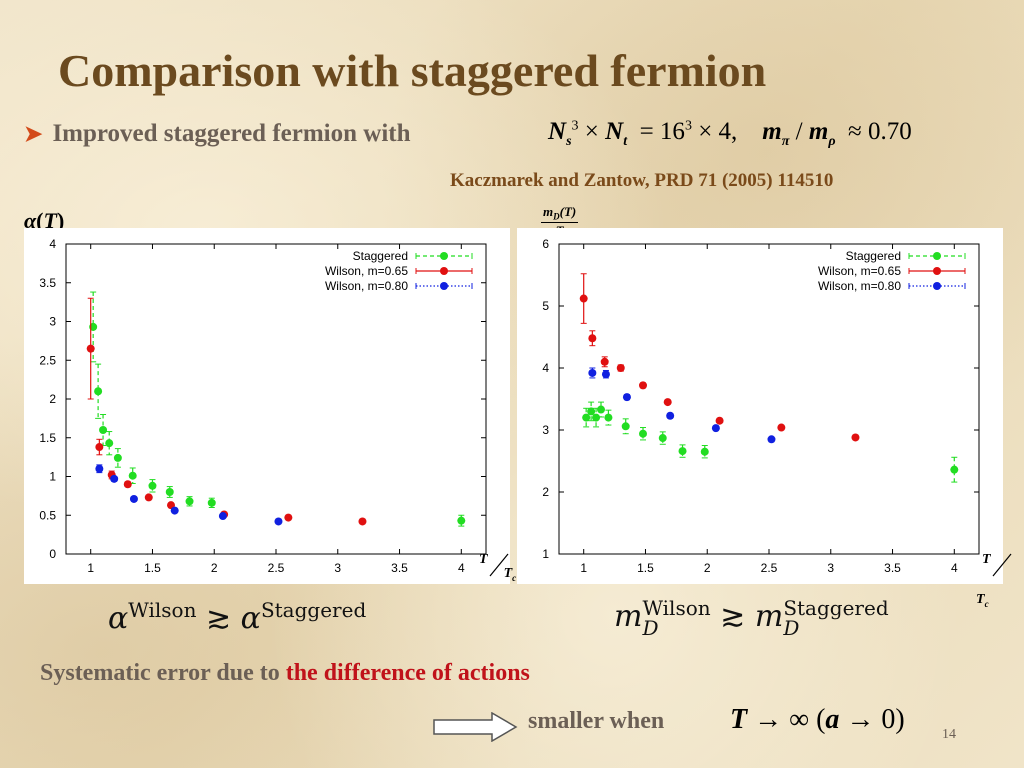 Image resolution: width=1024 pixels, height=768 pixels. Describe the element at coordinates (751, 618) in the screenshot. I see `mass-inequality: m Wilson D ≳ m Staggered D` at that location.